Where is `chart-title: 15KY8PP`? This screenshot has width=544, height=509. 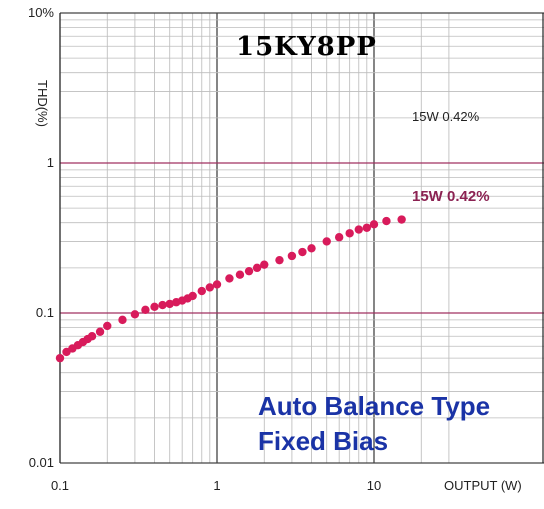
chart-title: 15KY8PP is located at coordinates (306, 47).